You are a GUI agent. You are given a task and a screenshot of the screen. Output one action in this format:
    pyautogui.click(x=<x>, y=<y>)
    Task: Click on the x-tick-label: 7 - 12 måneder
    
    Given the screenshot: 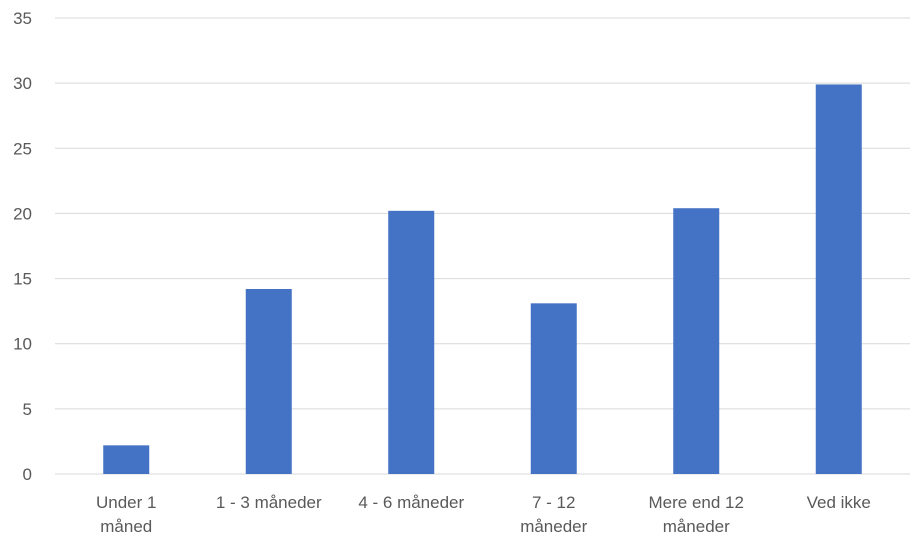 What is the action you would take?
    pyautogui.click(x=553, y=514)
    